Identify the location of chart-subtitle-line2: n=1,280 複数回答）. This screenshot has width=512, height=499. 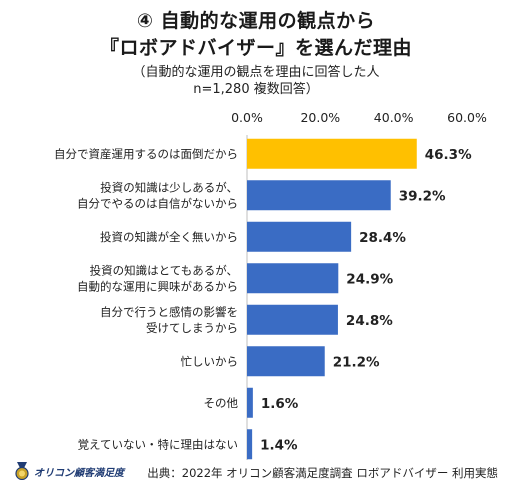
(256, 89).